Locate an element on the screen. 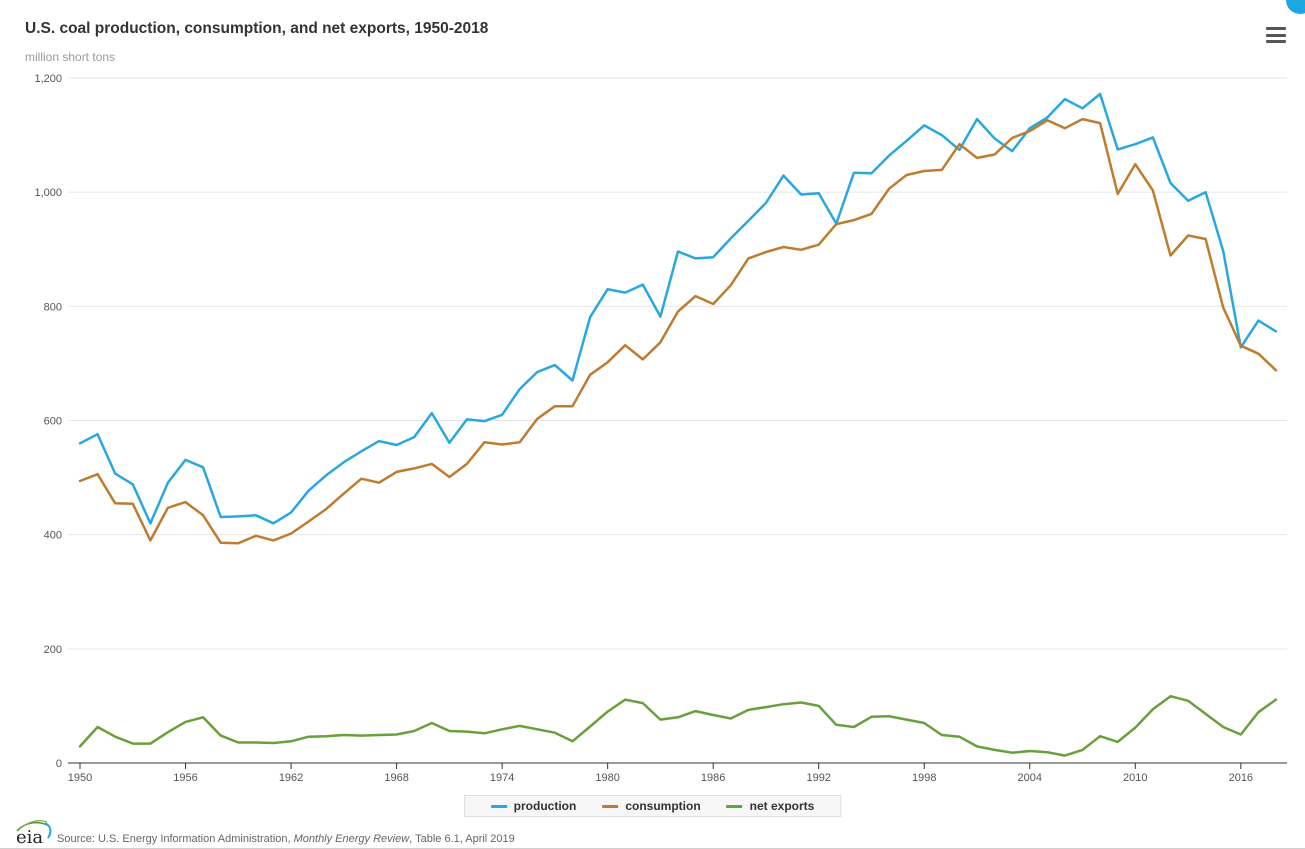 The image size is (1305, 849). legend-label: net exports is located at coordinates (782, 806).